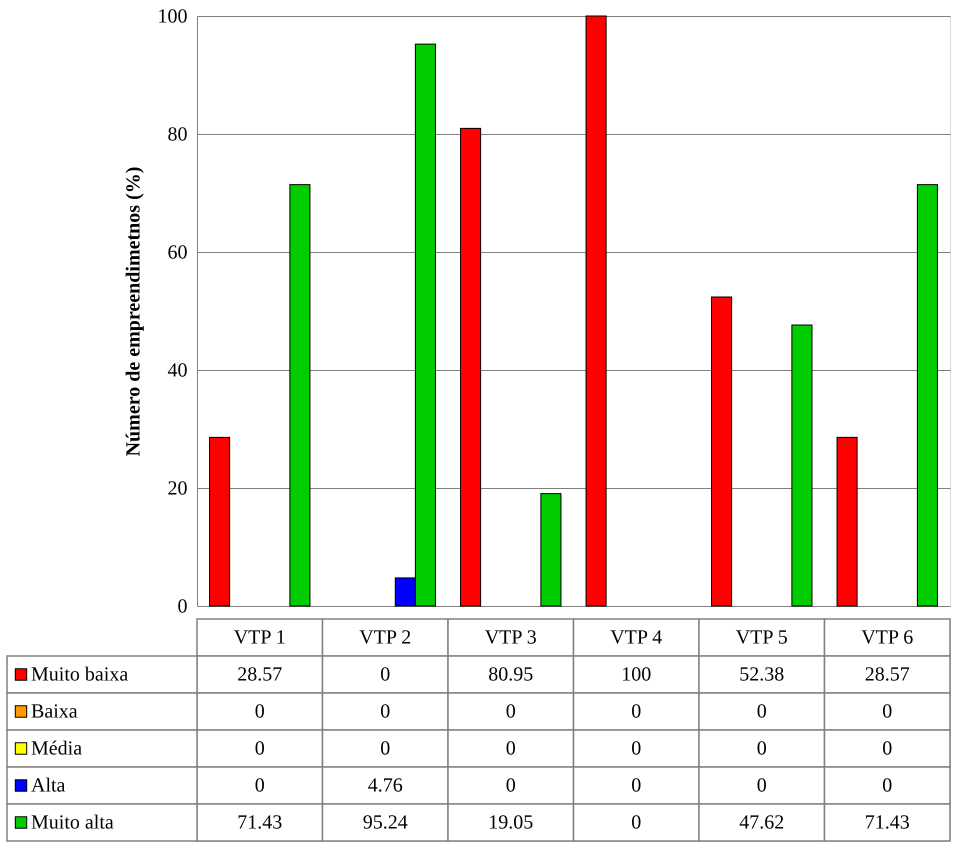 The image size is (958, 864). I want to click on y-tick-label: 0, so click(183, 607).